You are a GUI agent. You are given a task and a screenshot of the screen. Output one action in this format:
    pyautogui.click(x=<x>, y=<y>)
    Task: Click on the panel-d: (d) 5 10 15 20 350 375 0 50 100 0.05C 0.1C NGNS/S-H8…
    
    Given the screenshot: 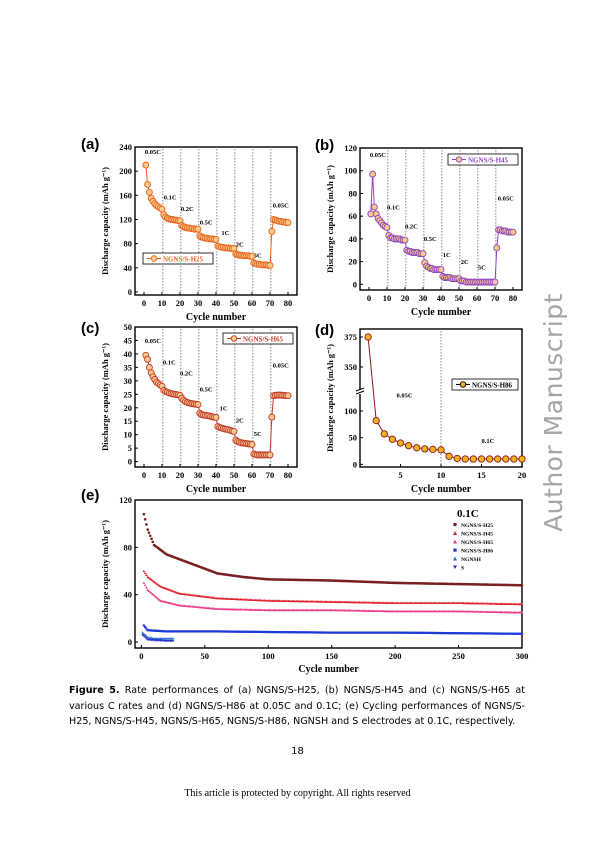 What is the action you would take?
    pyautogui.click(x=420, y=408)
    